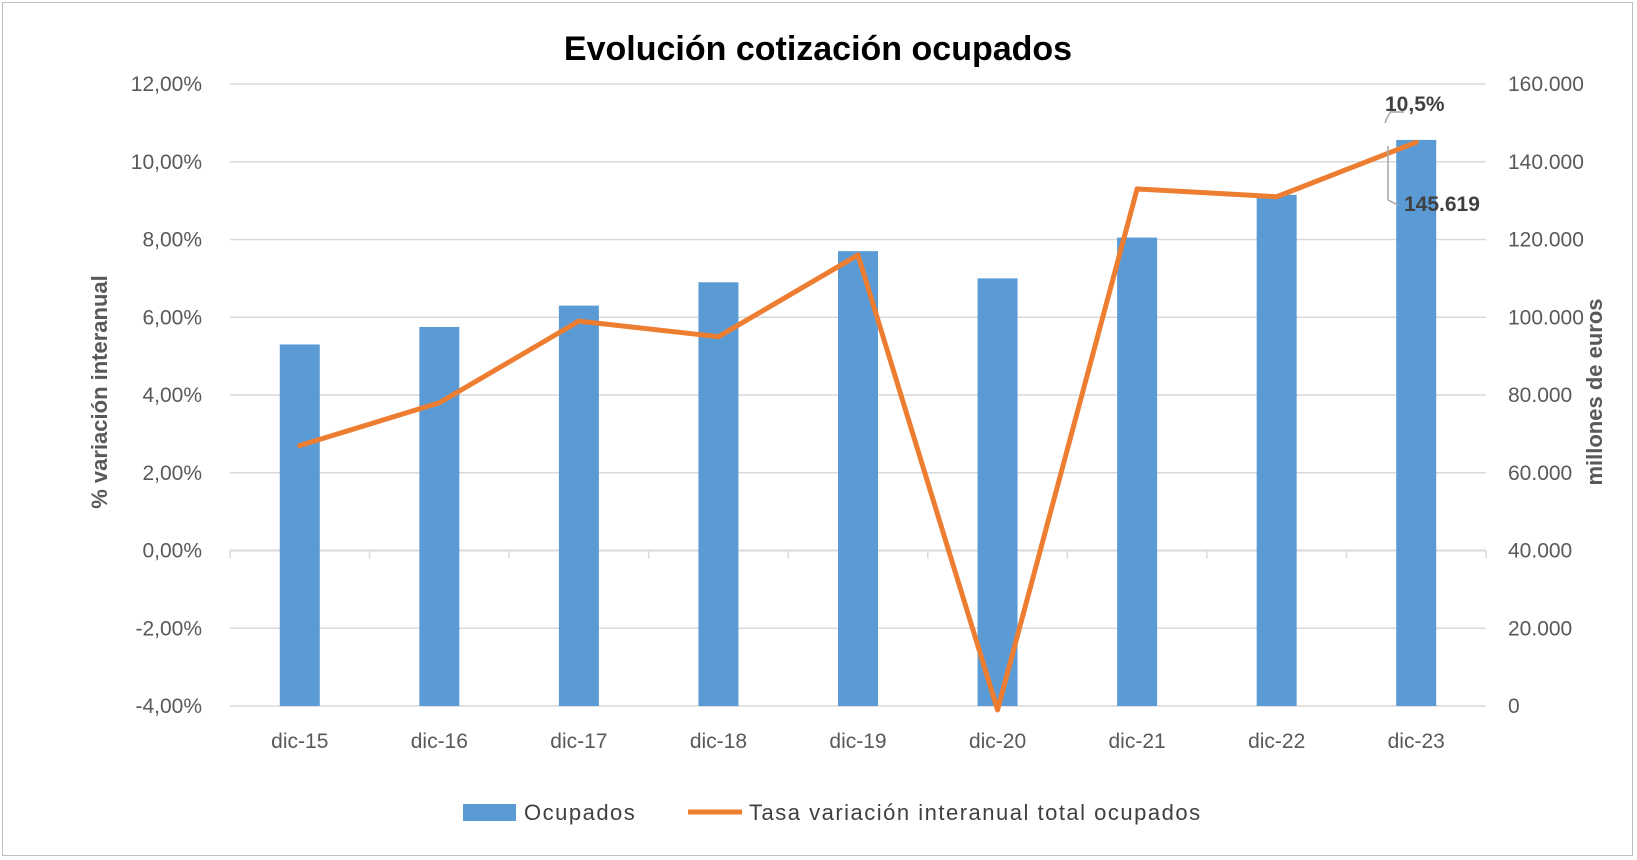 The height and width of the screenshot is (860, 1637). I want to click on right-tick-label: 0, so click(1514, 706).